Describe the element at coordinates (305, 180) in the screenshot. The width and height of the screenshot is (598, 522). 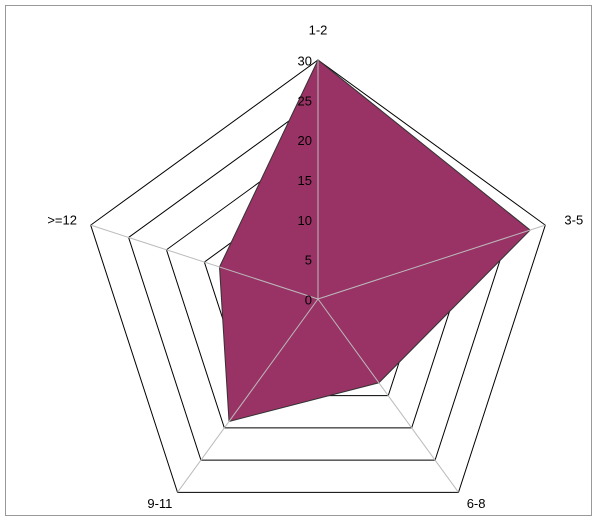
I see `r-tick-label: 15` at that location.